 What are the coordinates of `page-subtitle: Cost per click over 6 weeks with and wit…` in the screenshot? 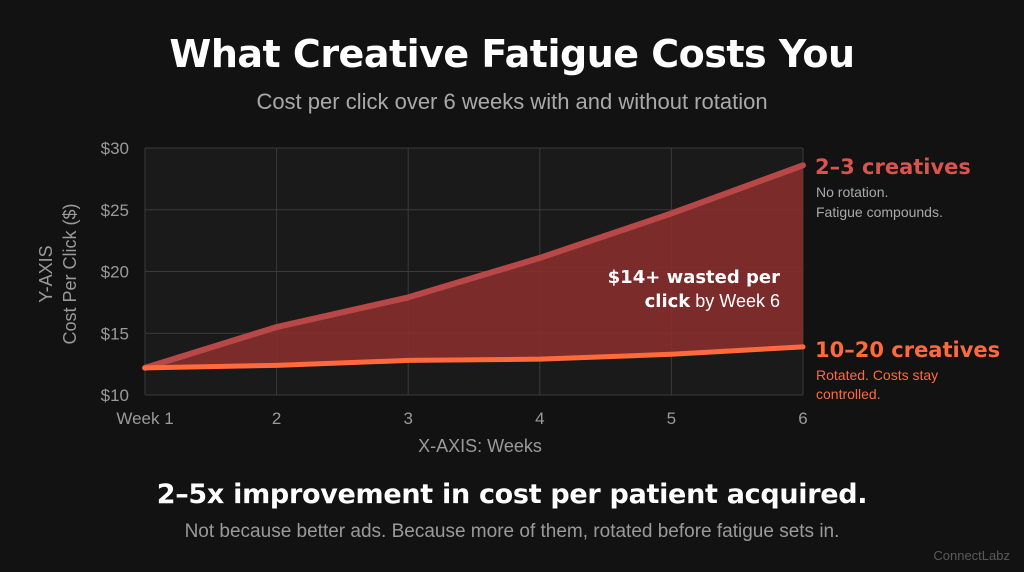 It's located at (512, 101).